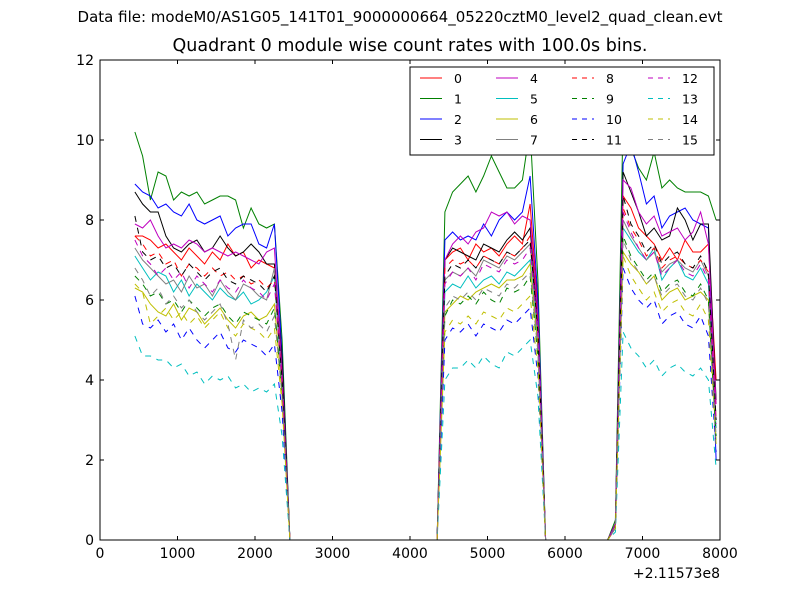 This screenshot has height=600, width=800. I want to click on x-tick-label: 6000, so click(565, 554).